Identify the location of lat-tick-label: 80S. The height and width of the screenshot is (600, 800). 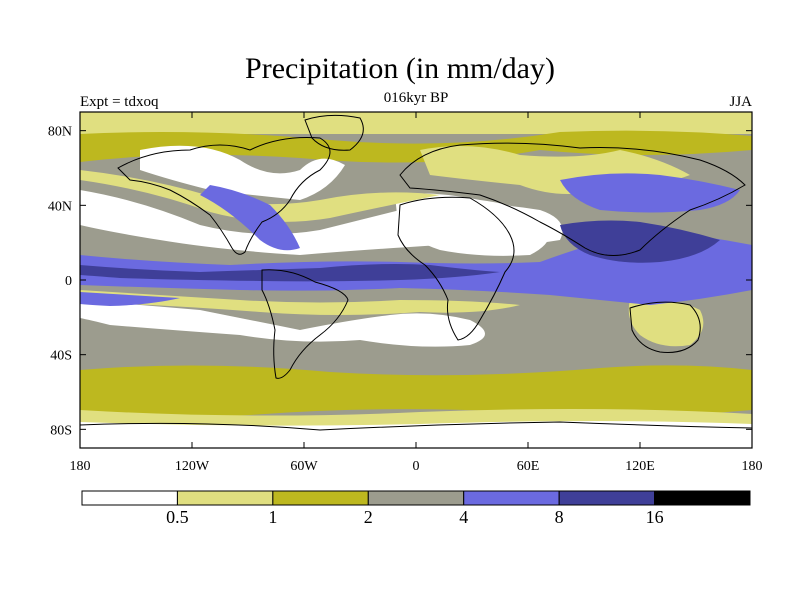
(61, 430).